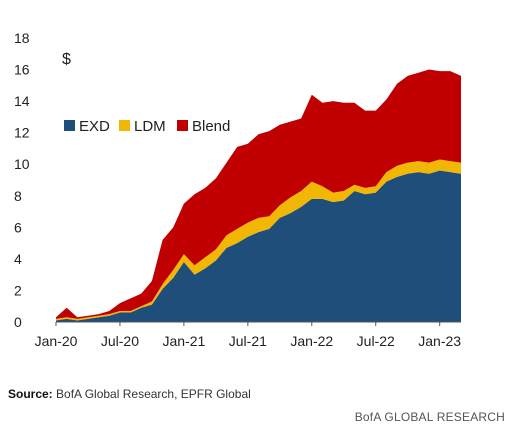 This screenshot has width=517, height=435. I want to click on x-tick-label: Jan-22, so click(311, 341).